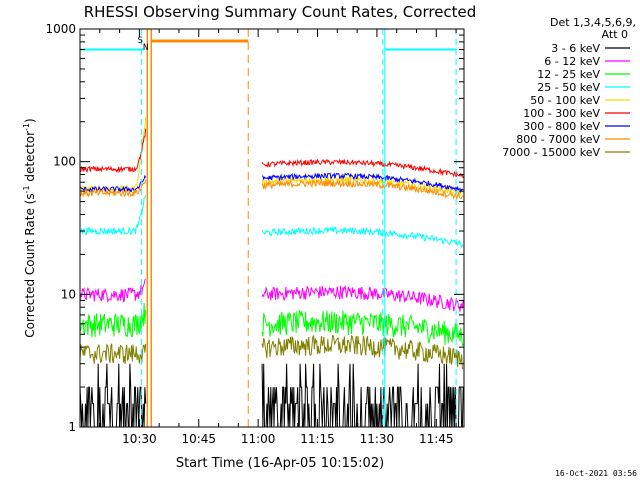 The image size is (640, 480). What do you see at coordinates (26, 127) in the screenshot?
I see `y-axis-label-sup2: -1` at bounding box center [26, 127].